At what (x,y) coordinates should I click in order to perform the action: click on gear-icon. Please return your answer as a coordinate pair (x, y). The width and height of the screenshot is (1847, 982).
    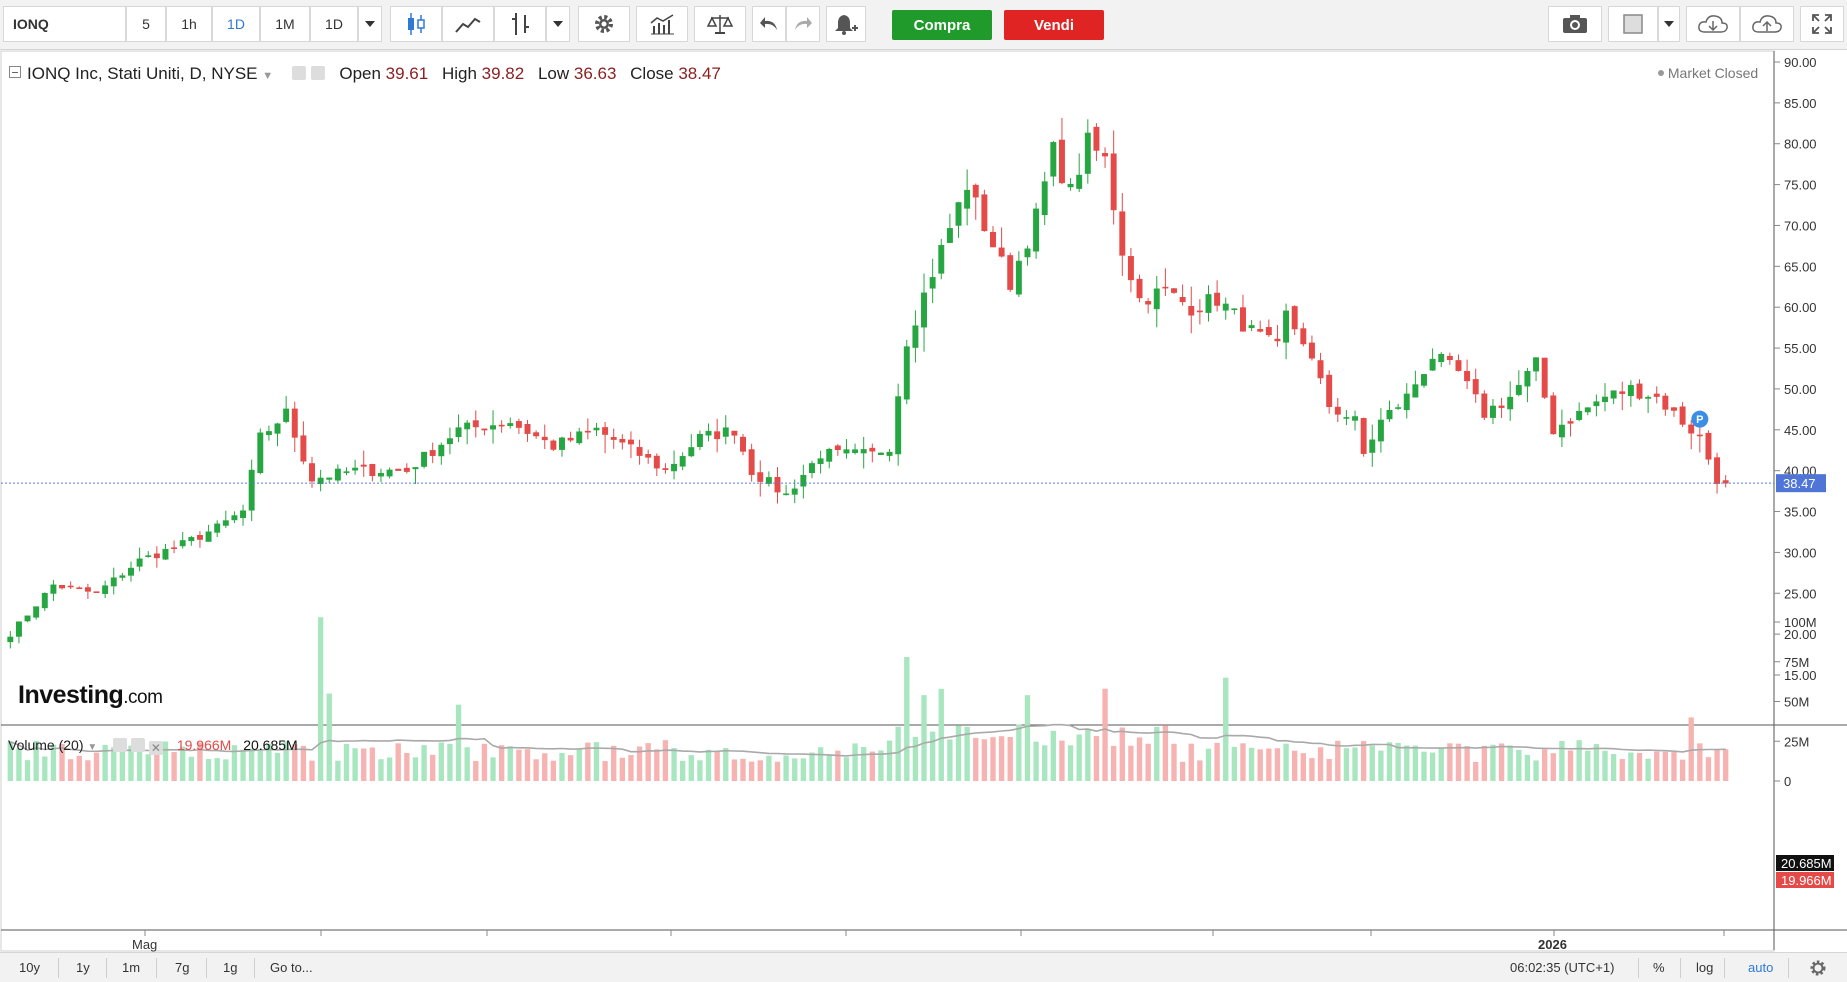
    Looking at the image, I should click on (1818, 968).